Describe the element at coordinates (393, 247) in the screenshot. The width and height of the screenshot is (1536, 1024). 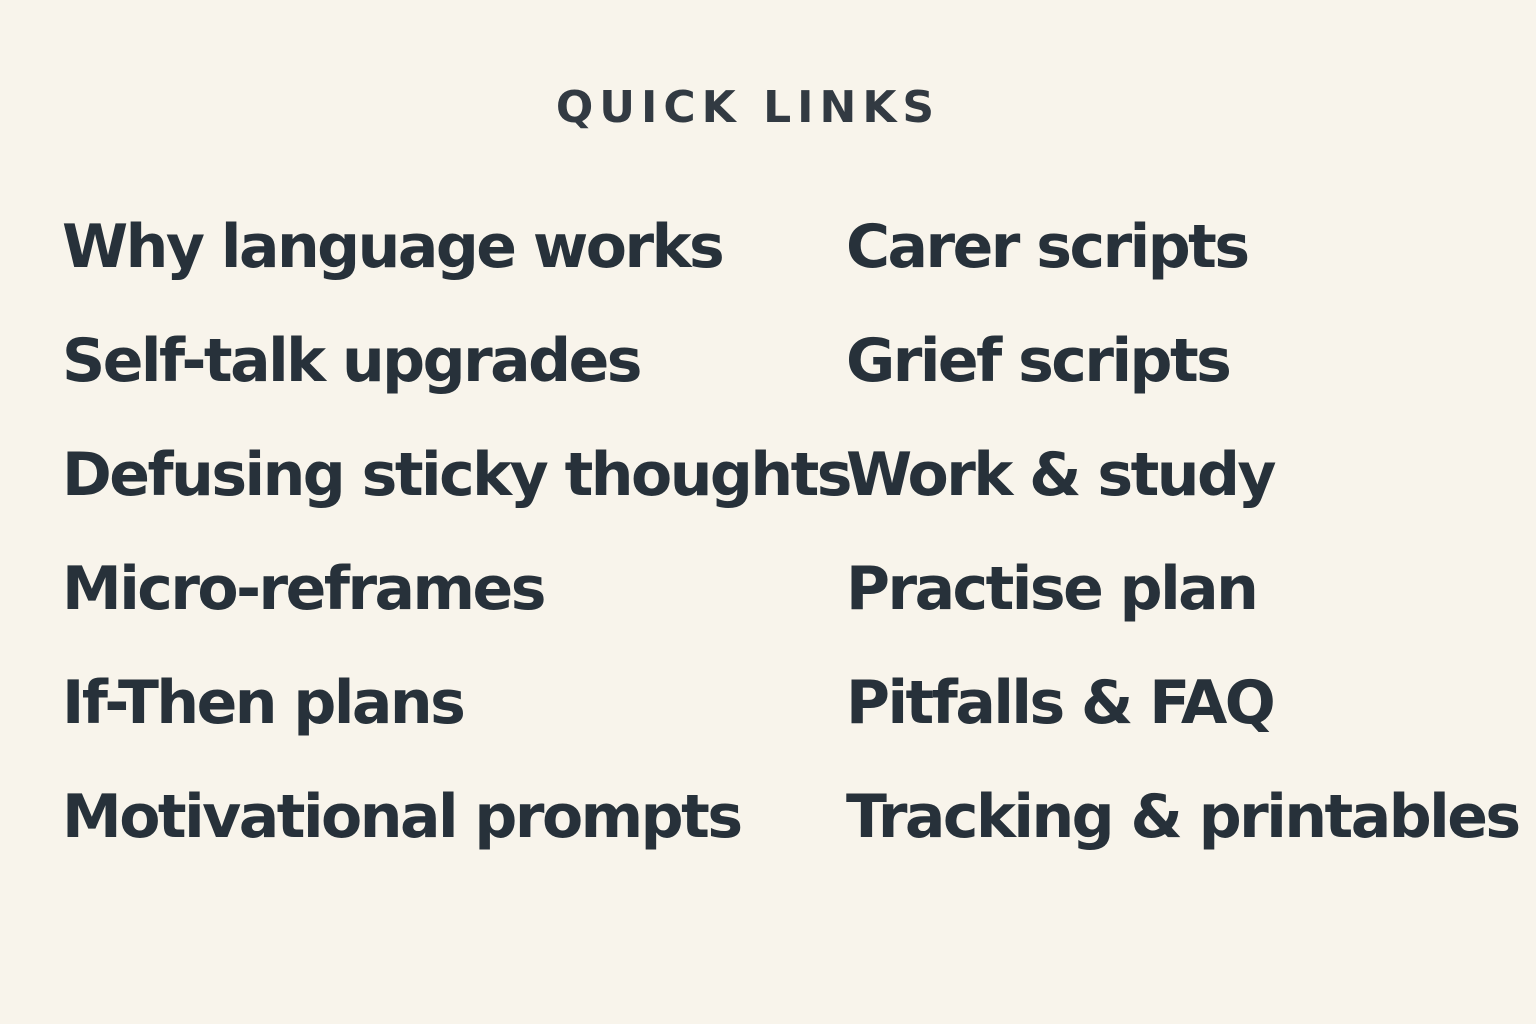
I see `link-why-language-works: Why language works` at that location.